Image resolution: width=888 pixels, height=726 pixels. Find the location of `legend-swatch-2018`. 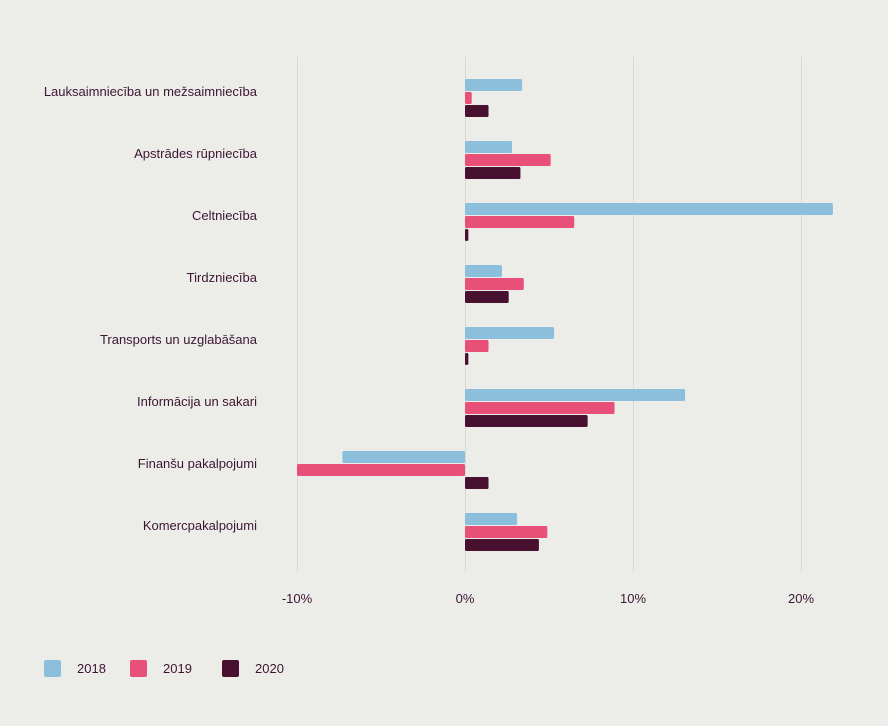

legend-swatch-2018 is located at coordinates (52, 668).